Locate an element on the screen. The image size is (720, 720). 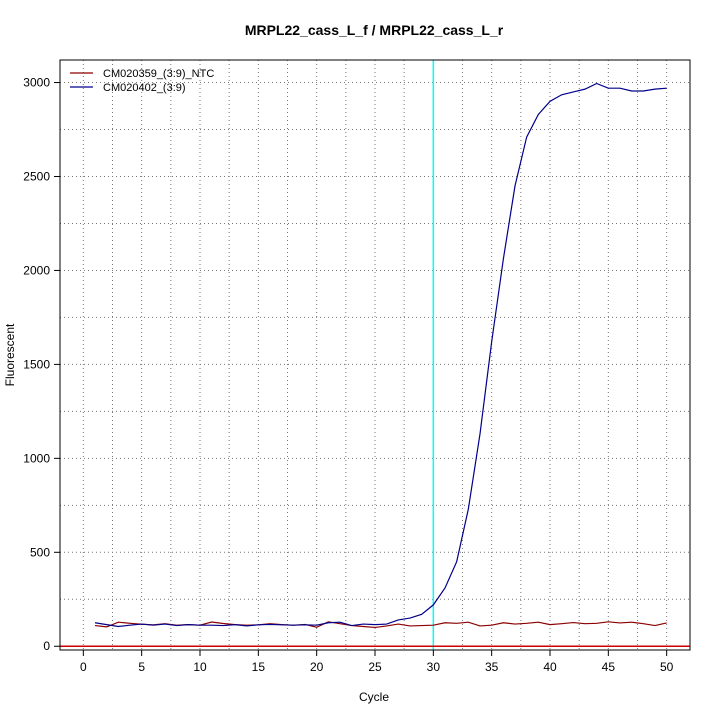
legend-label-1: CM020359_(3:9)_NTC is located at coordinates (158, 74).